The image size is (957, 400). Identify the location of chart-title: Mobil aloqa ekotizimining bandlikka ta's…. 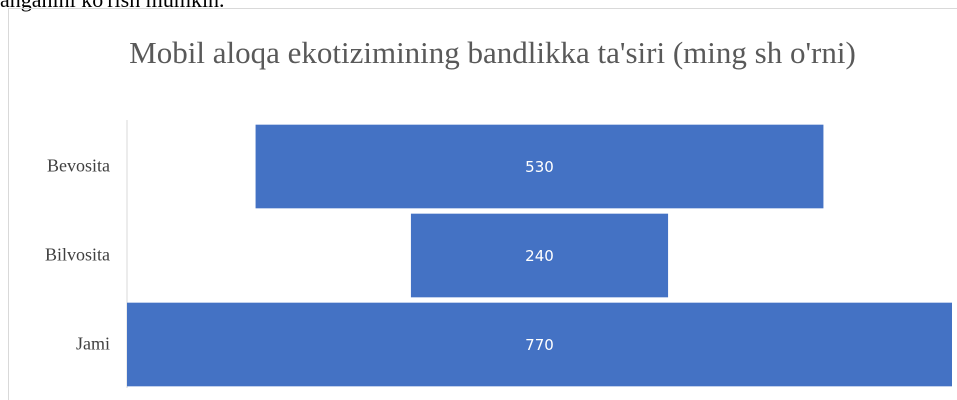
(492, 52).